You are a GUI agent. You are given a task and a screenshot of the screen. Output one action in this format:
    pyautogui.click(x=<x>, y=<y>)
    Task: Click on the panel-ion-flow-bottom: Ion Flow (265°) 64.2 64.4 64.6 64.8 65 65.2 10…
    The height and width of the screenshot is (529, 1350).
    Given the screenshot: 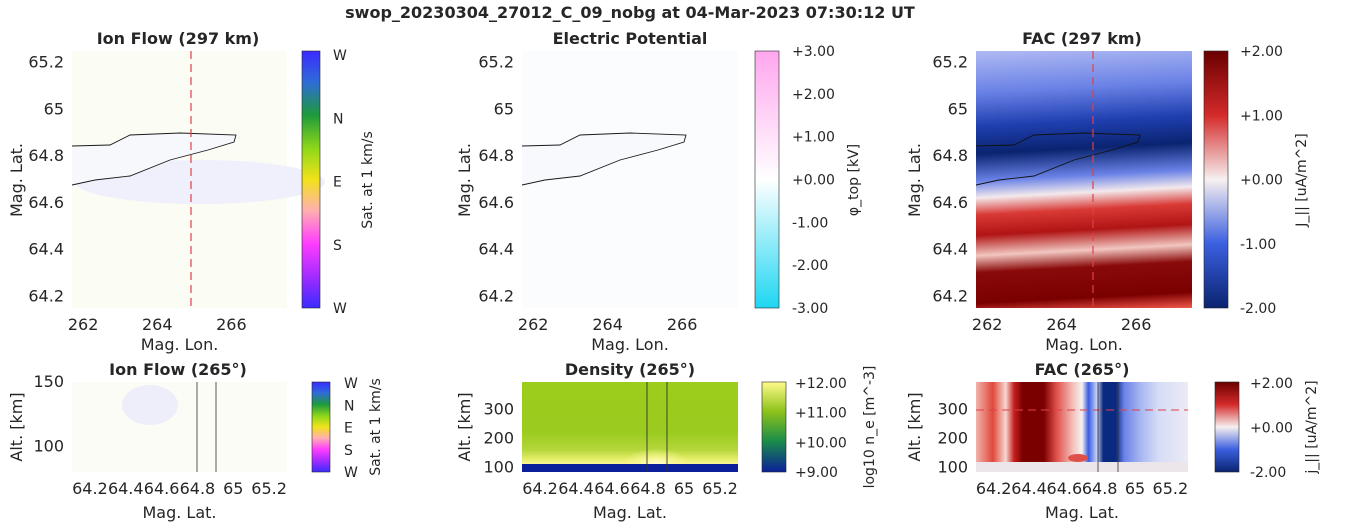 What is the action you would take?
    pyautogui.click(x=195, y=441)
    